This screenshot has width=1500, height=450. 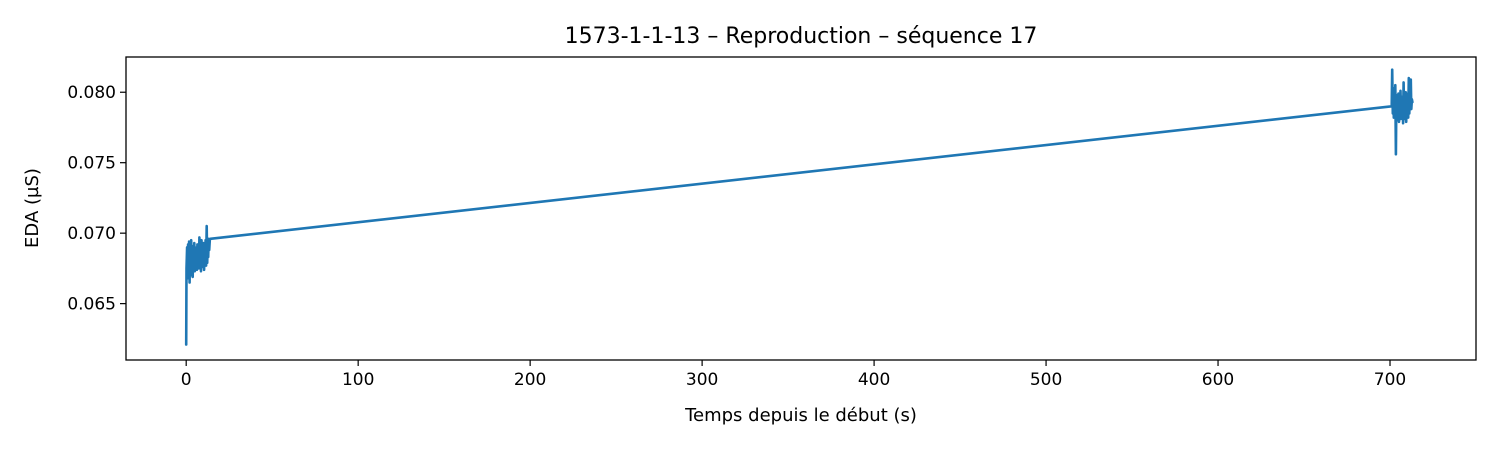 What do you see at coordinates (800, 415) in the screenshot?
I see `x-axis-label: Temps depuis le début (s)` at bounding box center [800, 415].